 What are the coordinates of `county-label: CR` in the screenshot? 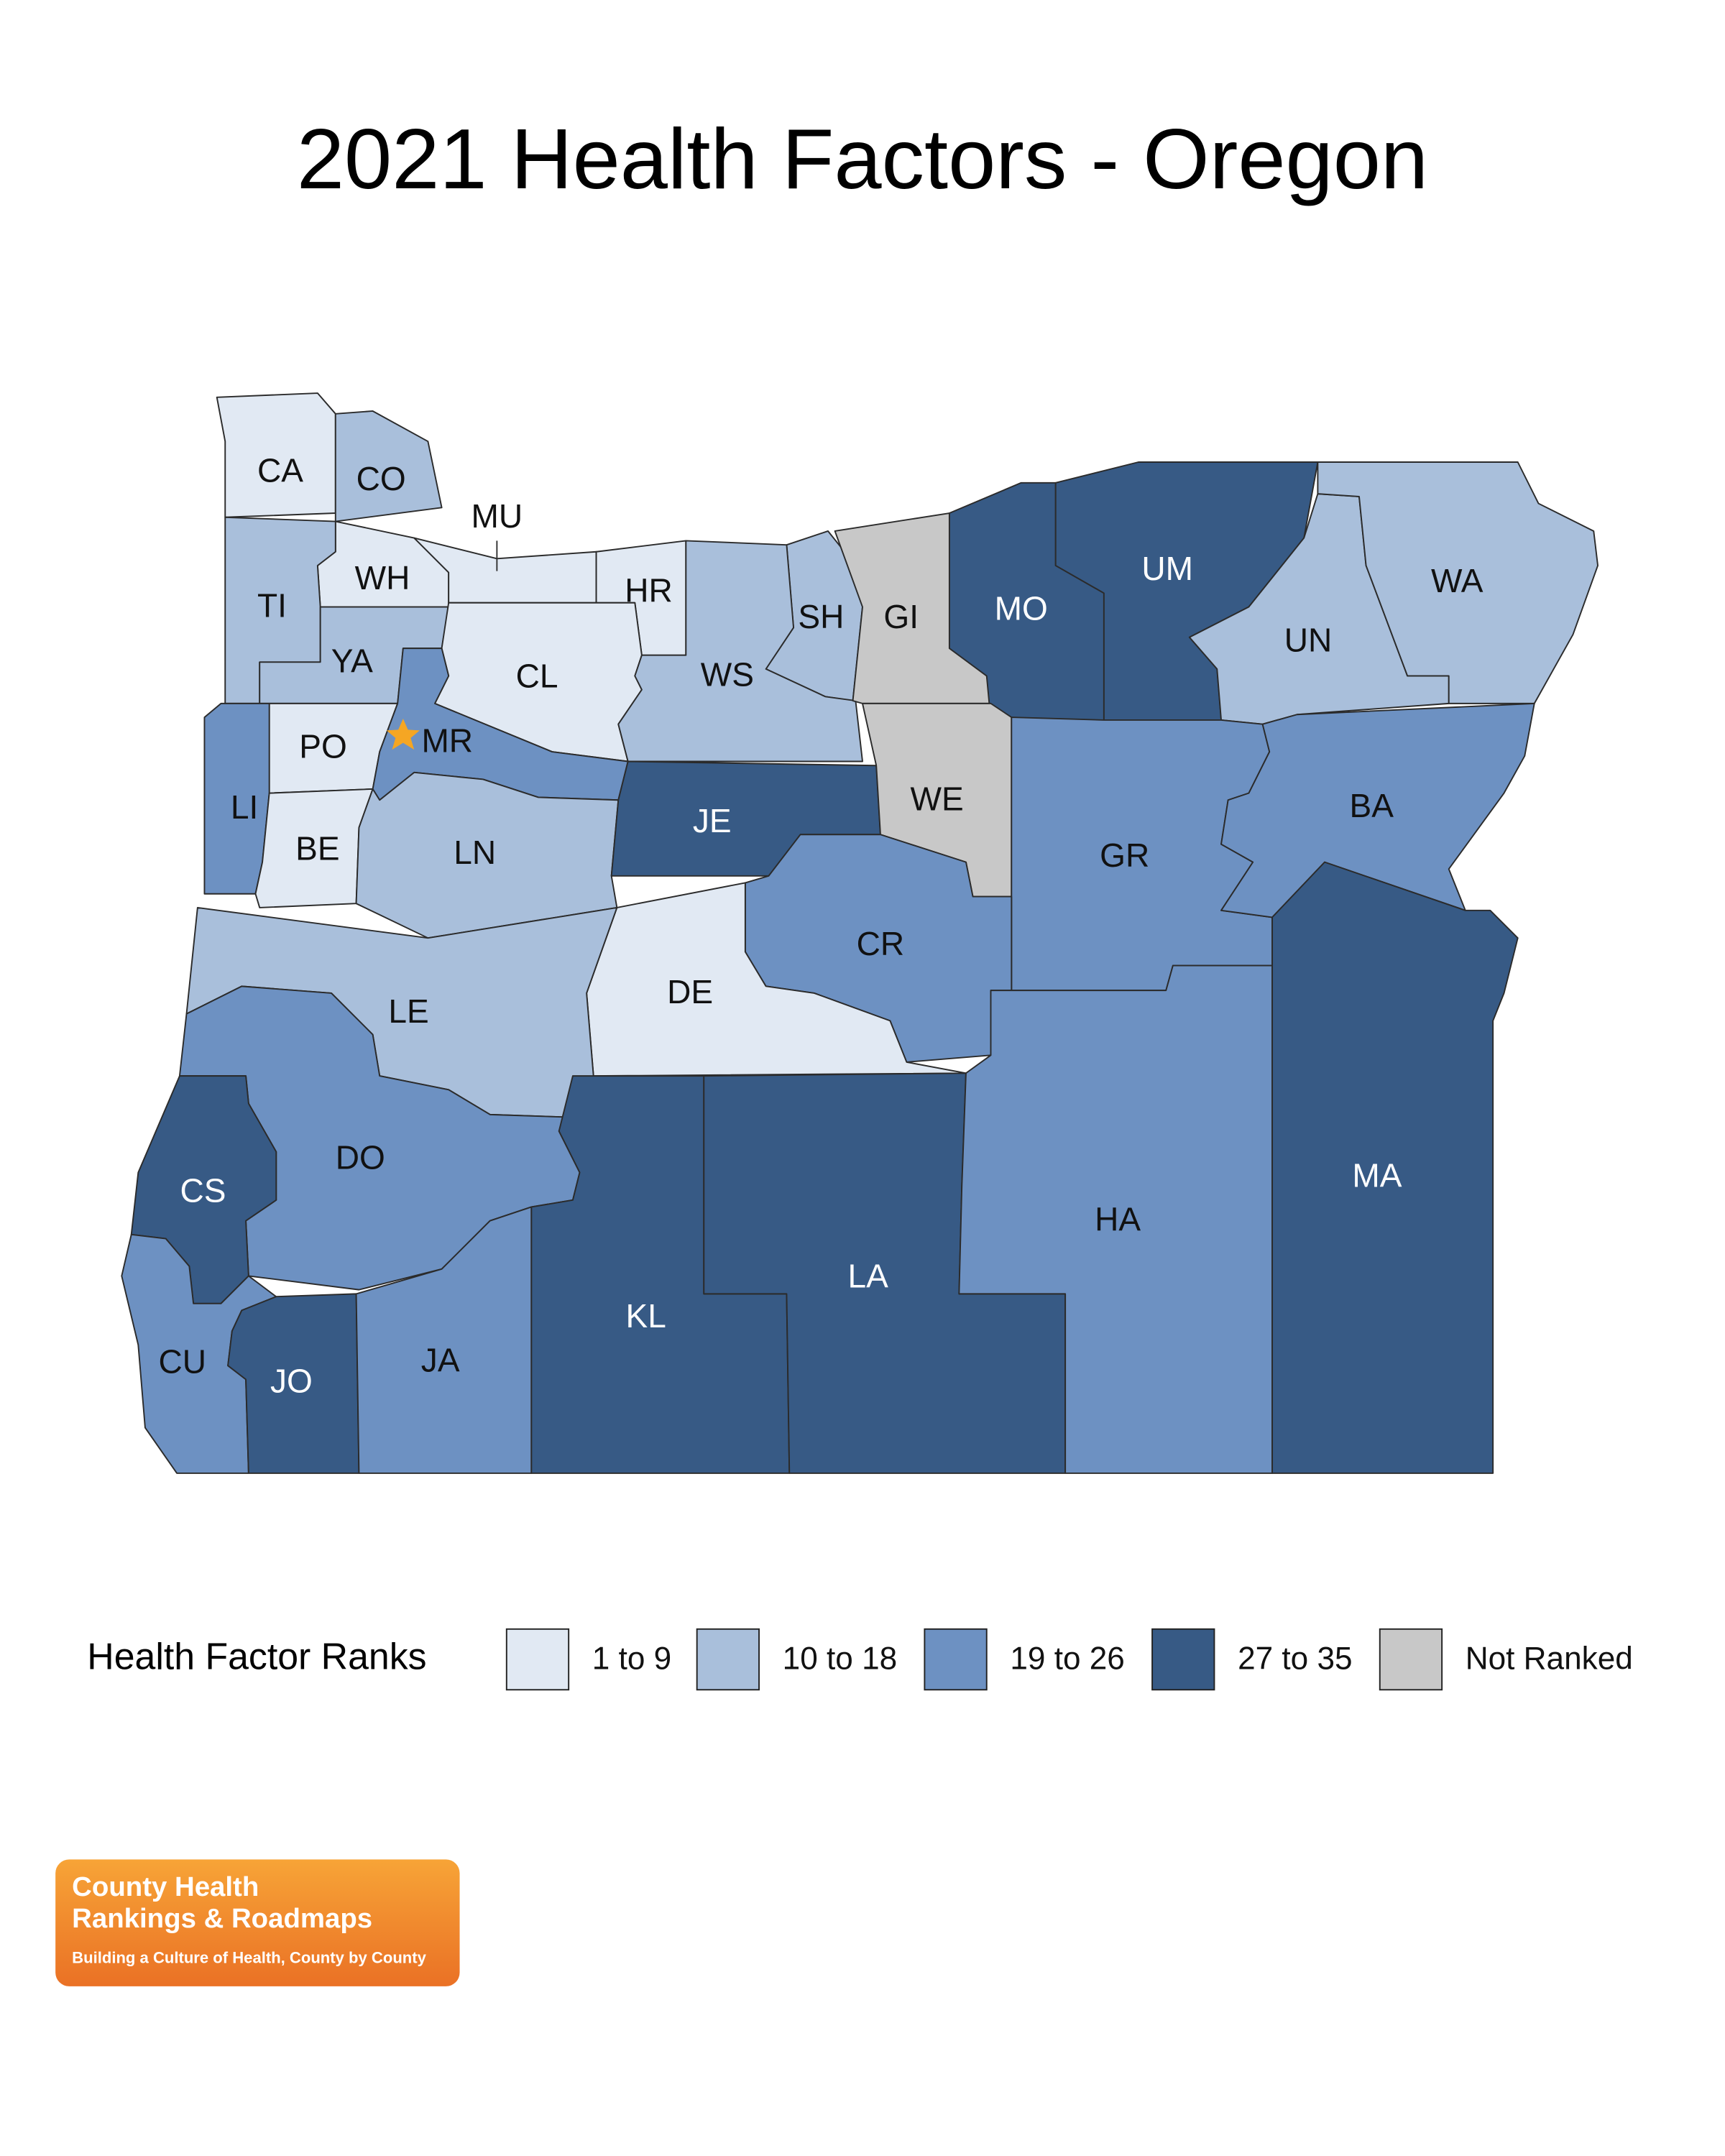 It's located at (881, 944).